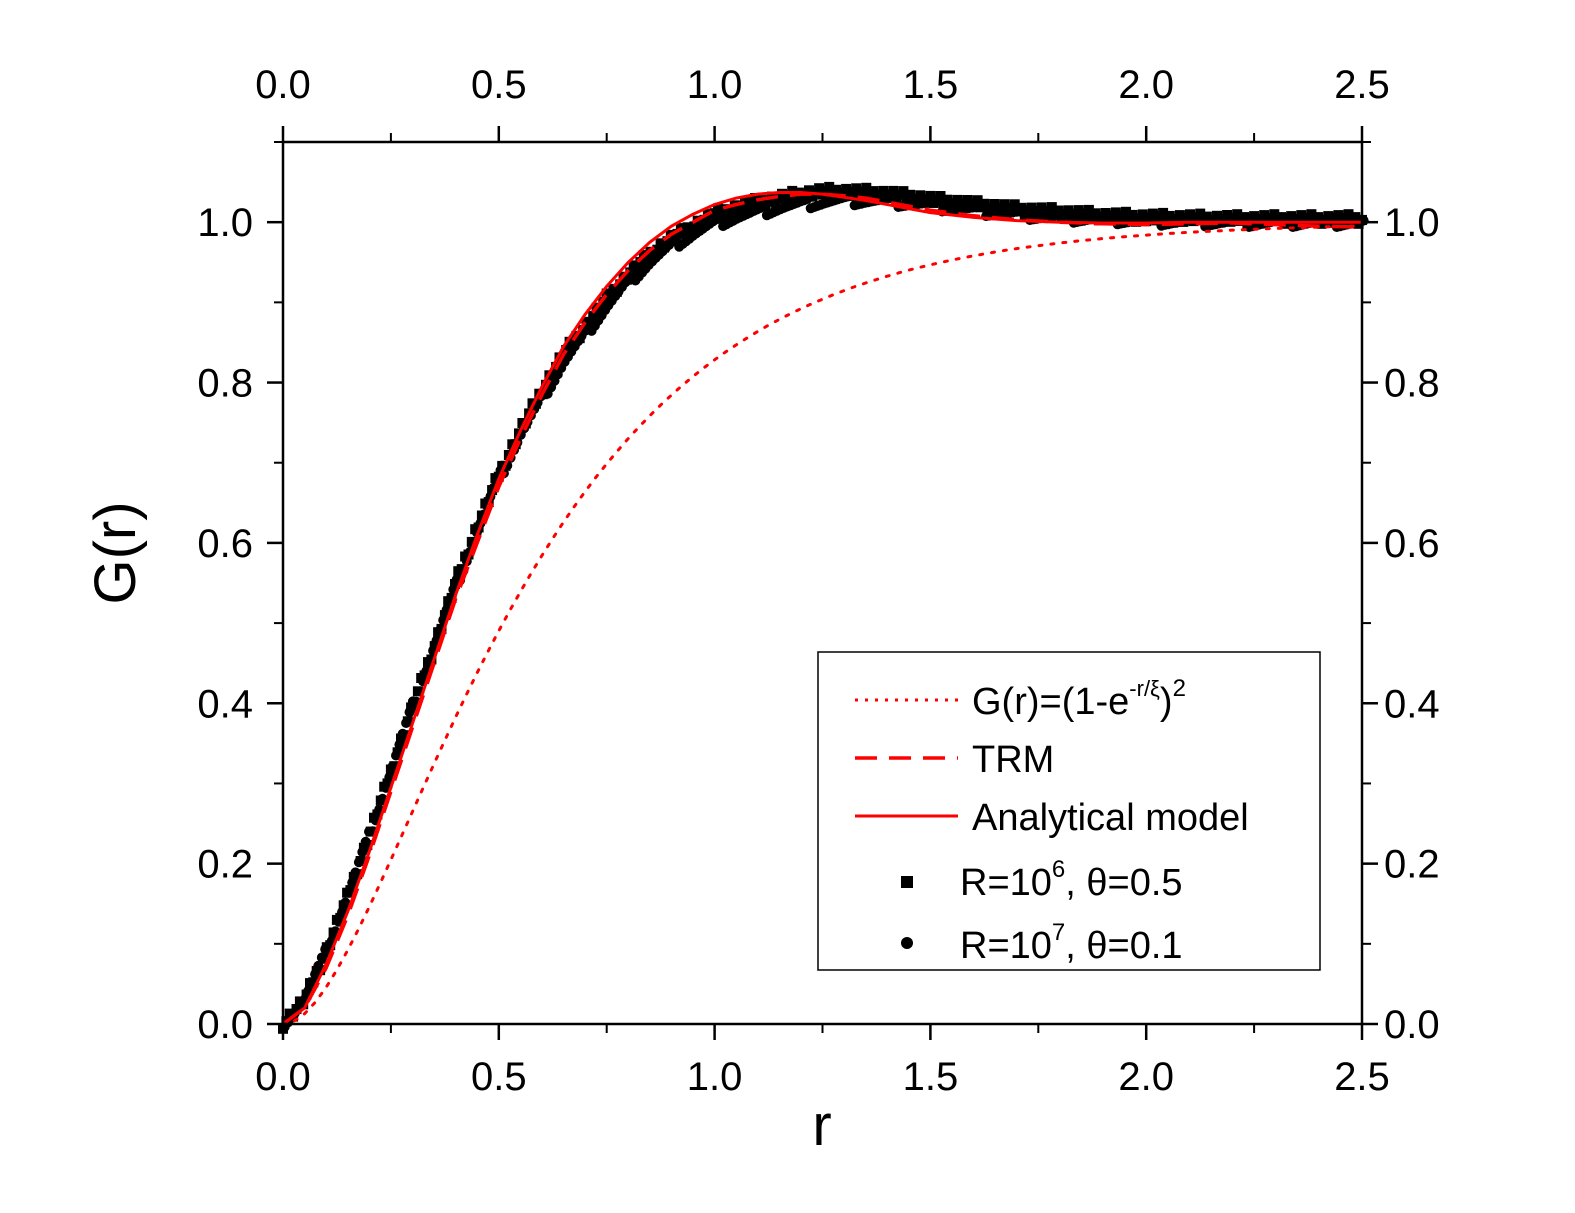  What do you see at coordinates (1146, 1077) in the screenshot?
I see `x-tick-label-bottom: 2.0` at bounding box center [1146, 1077].